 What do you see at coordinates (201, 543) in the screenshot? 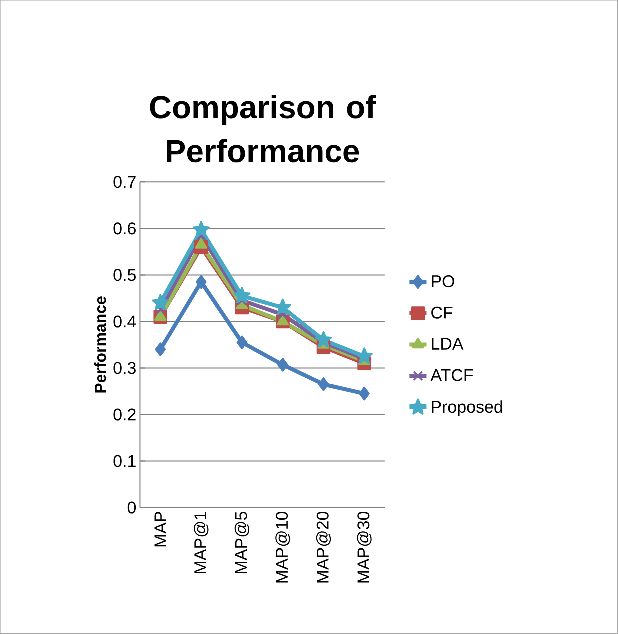
I see `x-tick-label: MAP@1` at bounding box center [201, 543].